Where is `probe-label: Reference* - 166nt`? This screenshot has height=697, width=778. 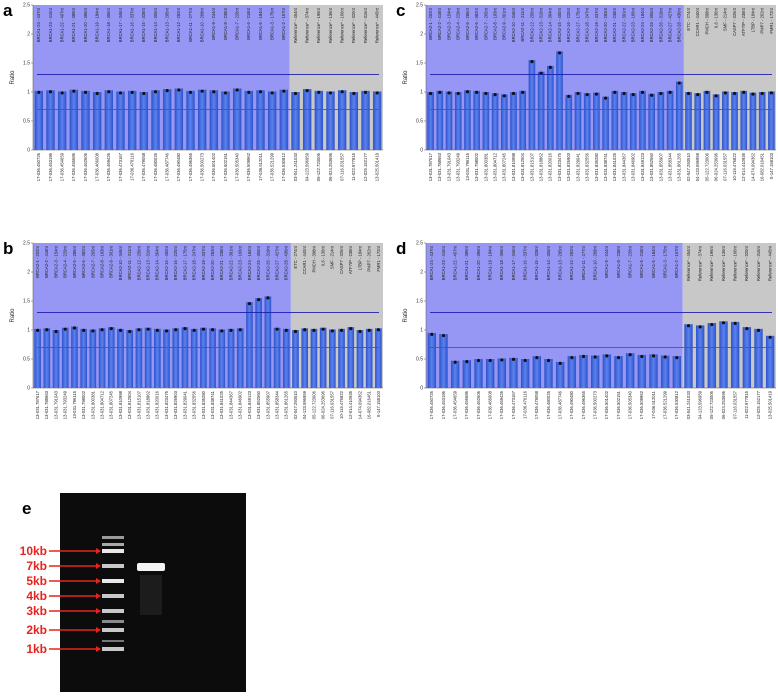 probe-label: Reference* - 166nt is located at coordinates (342, 25).